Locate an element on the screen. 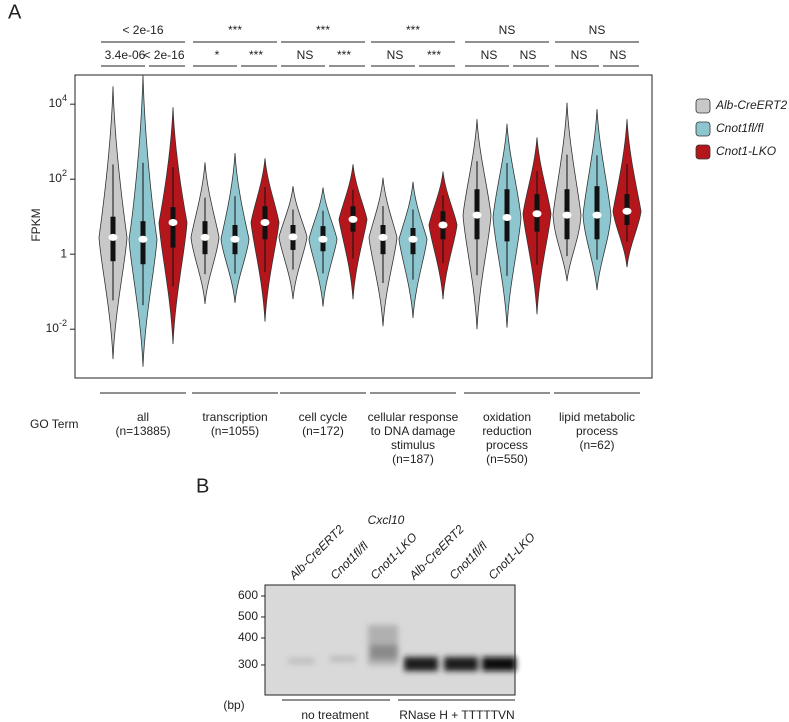  y-tick-label: 10² is located at coordinates (58, 177).